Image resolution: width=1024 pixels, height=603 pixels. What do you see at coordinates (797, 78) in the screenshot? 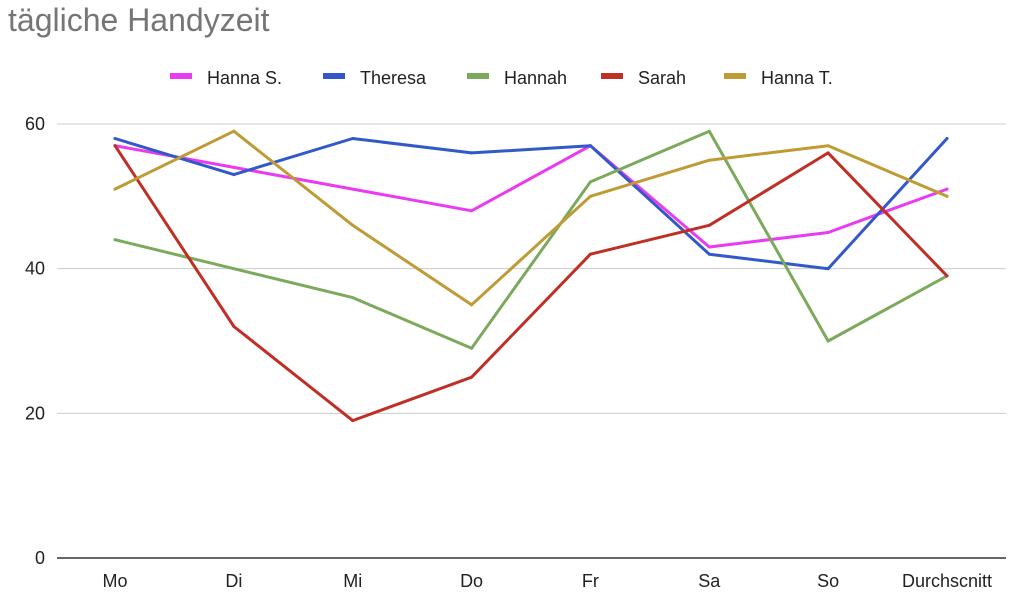
I see `legend-label: Hanna T.` at bounding box center [797, 78].